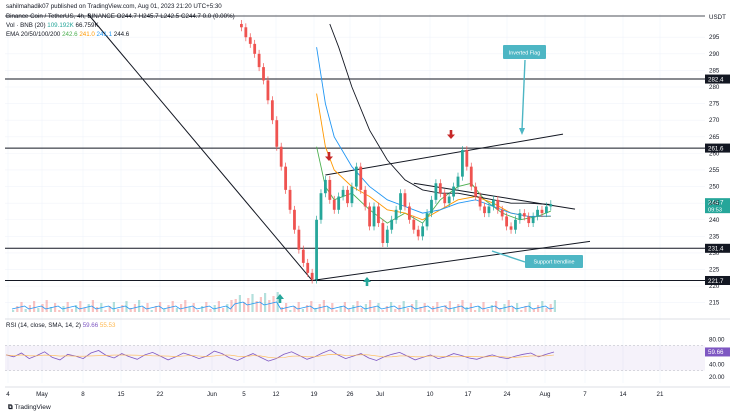 The height and width of the screenshot is (417, 735). I want to click on flag-callout-line, so click(523, 95).